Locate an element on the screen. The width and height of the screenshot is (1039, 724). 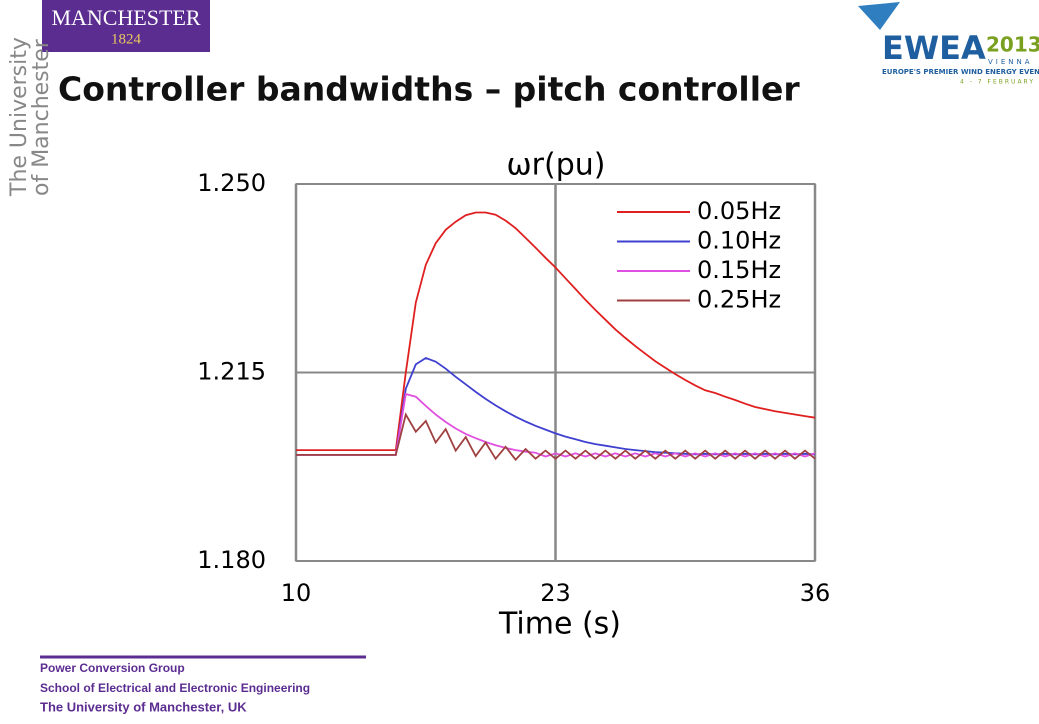
ewea-year: 2013 is located at coordinates (1012, 45).